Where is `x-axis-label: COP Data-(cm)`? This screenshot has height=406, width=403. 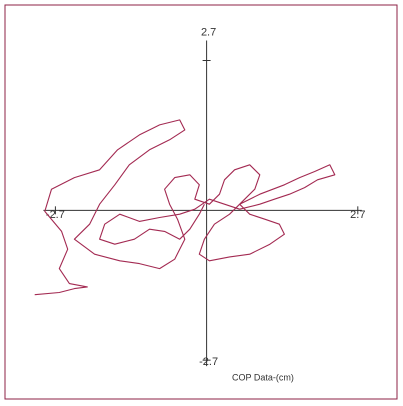 x-axis-label: COP Data-(cm) is located at coordinates (263, 377).